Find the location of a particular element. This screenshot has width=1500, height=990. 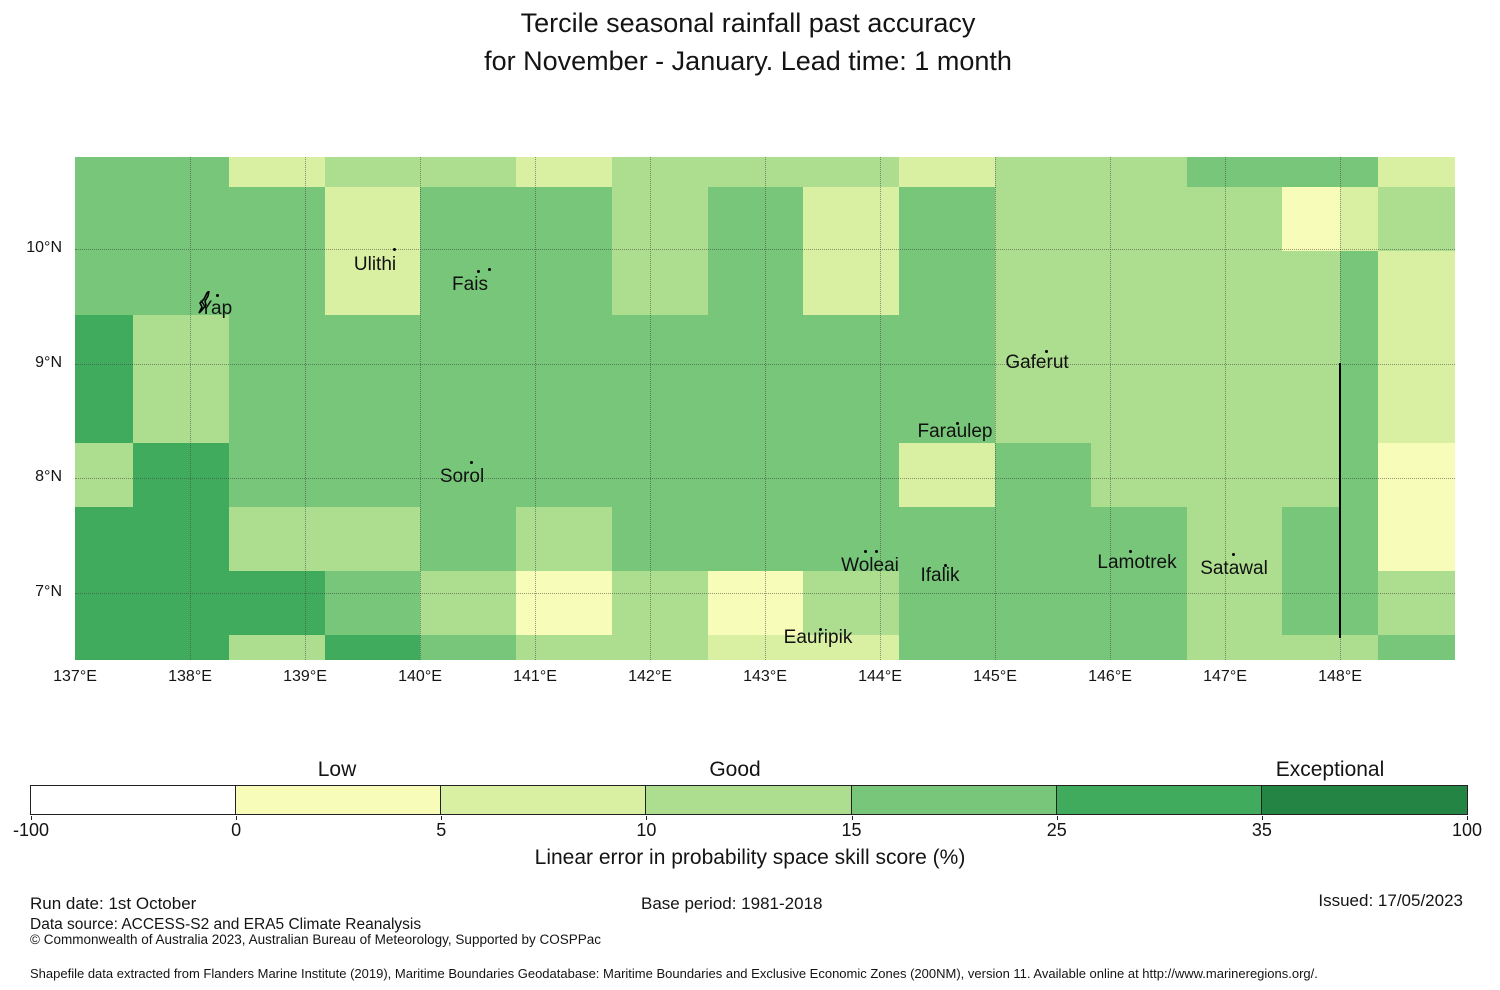

lon-tick-label: 148°E is located at coordinates (1340, 676).